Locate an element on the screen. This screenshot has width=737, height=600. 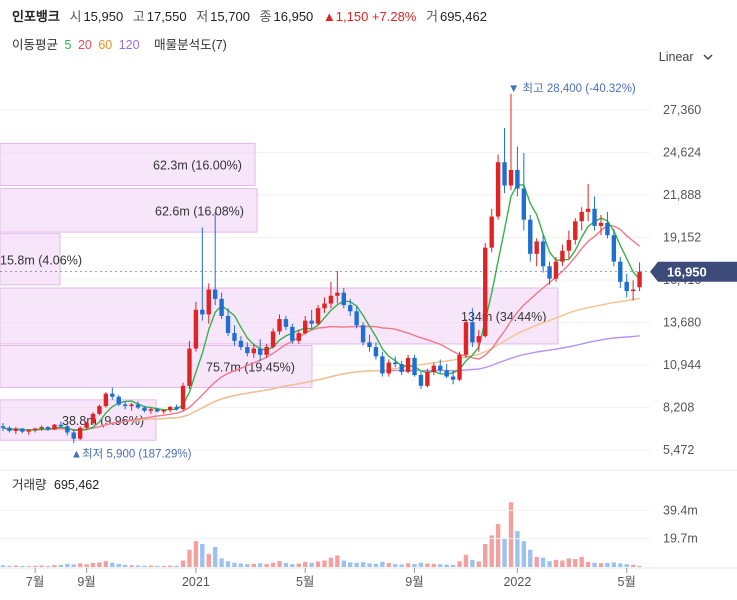
y-tick-label: 21,888 is located at coordinates (682, 195).